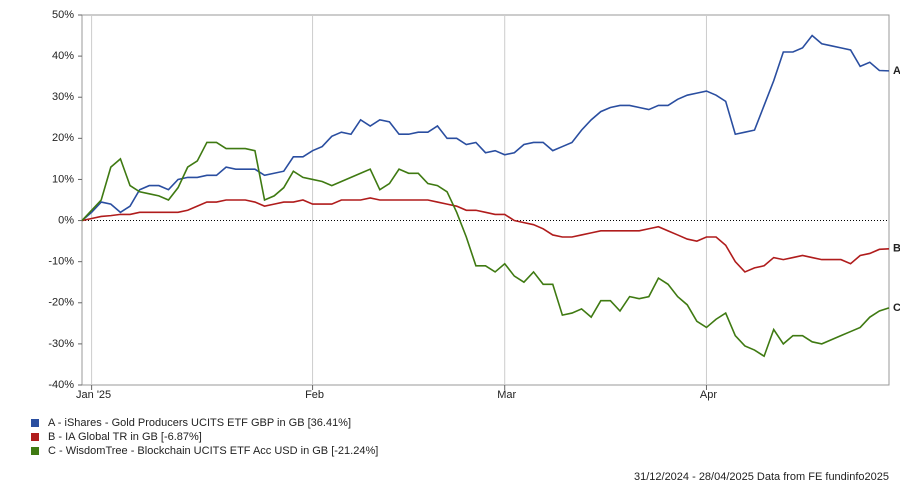 This screenshot has width=900, height=489. I want to click on end-label: A, so click(896, 71).